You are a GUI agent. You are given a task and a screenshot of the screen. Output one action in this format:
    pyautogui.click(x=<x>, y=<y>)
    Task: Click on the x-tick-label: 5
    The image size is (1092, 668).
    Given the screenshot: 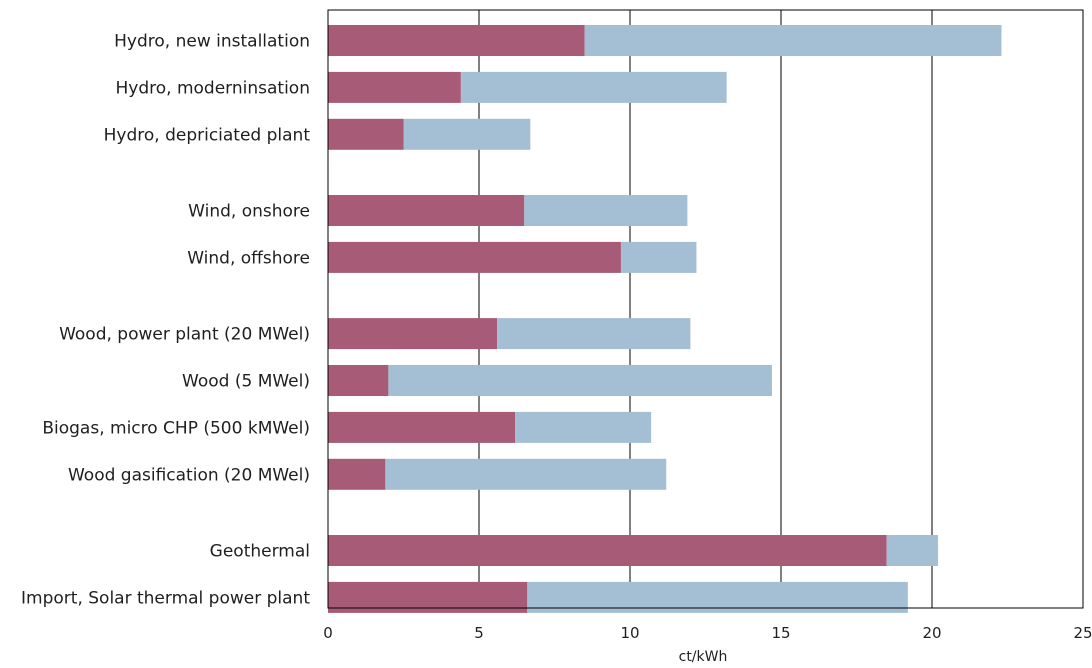 What is the action you would take?
    pyautogui.click(x=479, y=633)
    